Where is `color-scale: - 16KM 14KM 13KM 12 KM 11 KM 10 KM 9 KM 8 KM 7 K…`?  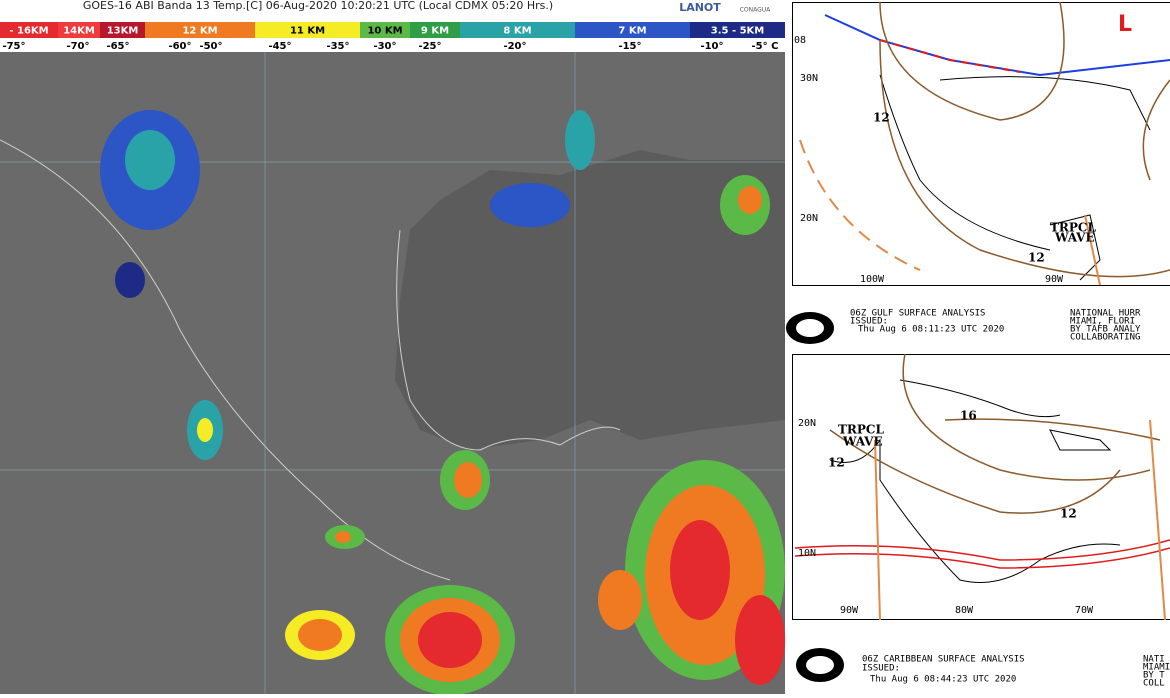 color-scale: - 16KM 14KM 13KM 12 KM 11 KM 10 KM 9 KM 8 KM 7 K… is located at coordinates (392, 30).